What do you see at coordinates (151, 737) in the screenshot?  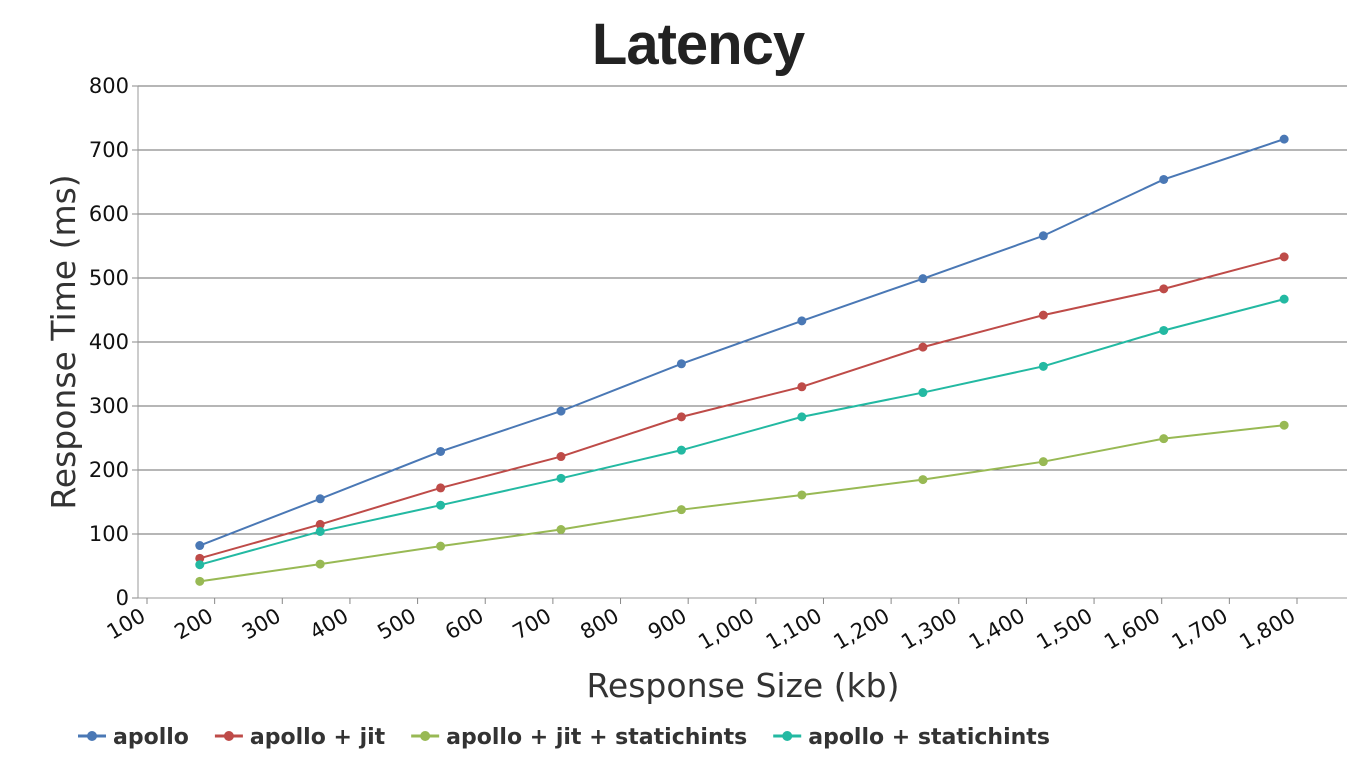 I see `legend-label: apollo` at bounding box center [151, 737].